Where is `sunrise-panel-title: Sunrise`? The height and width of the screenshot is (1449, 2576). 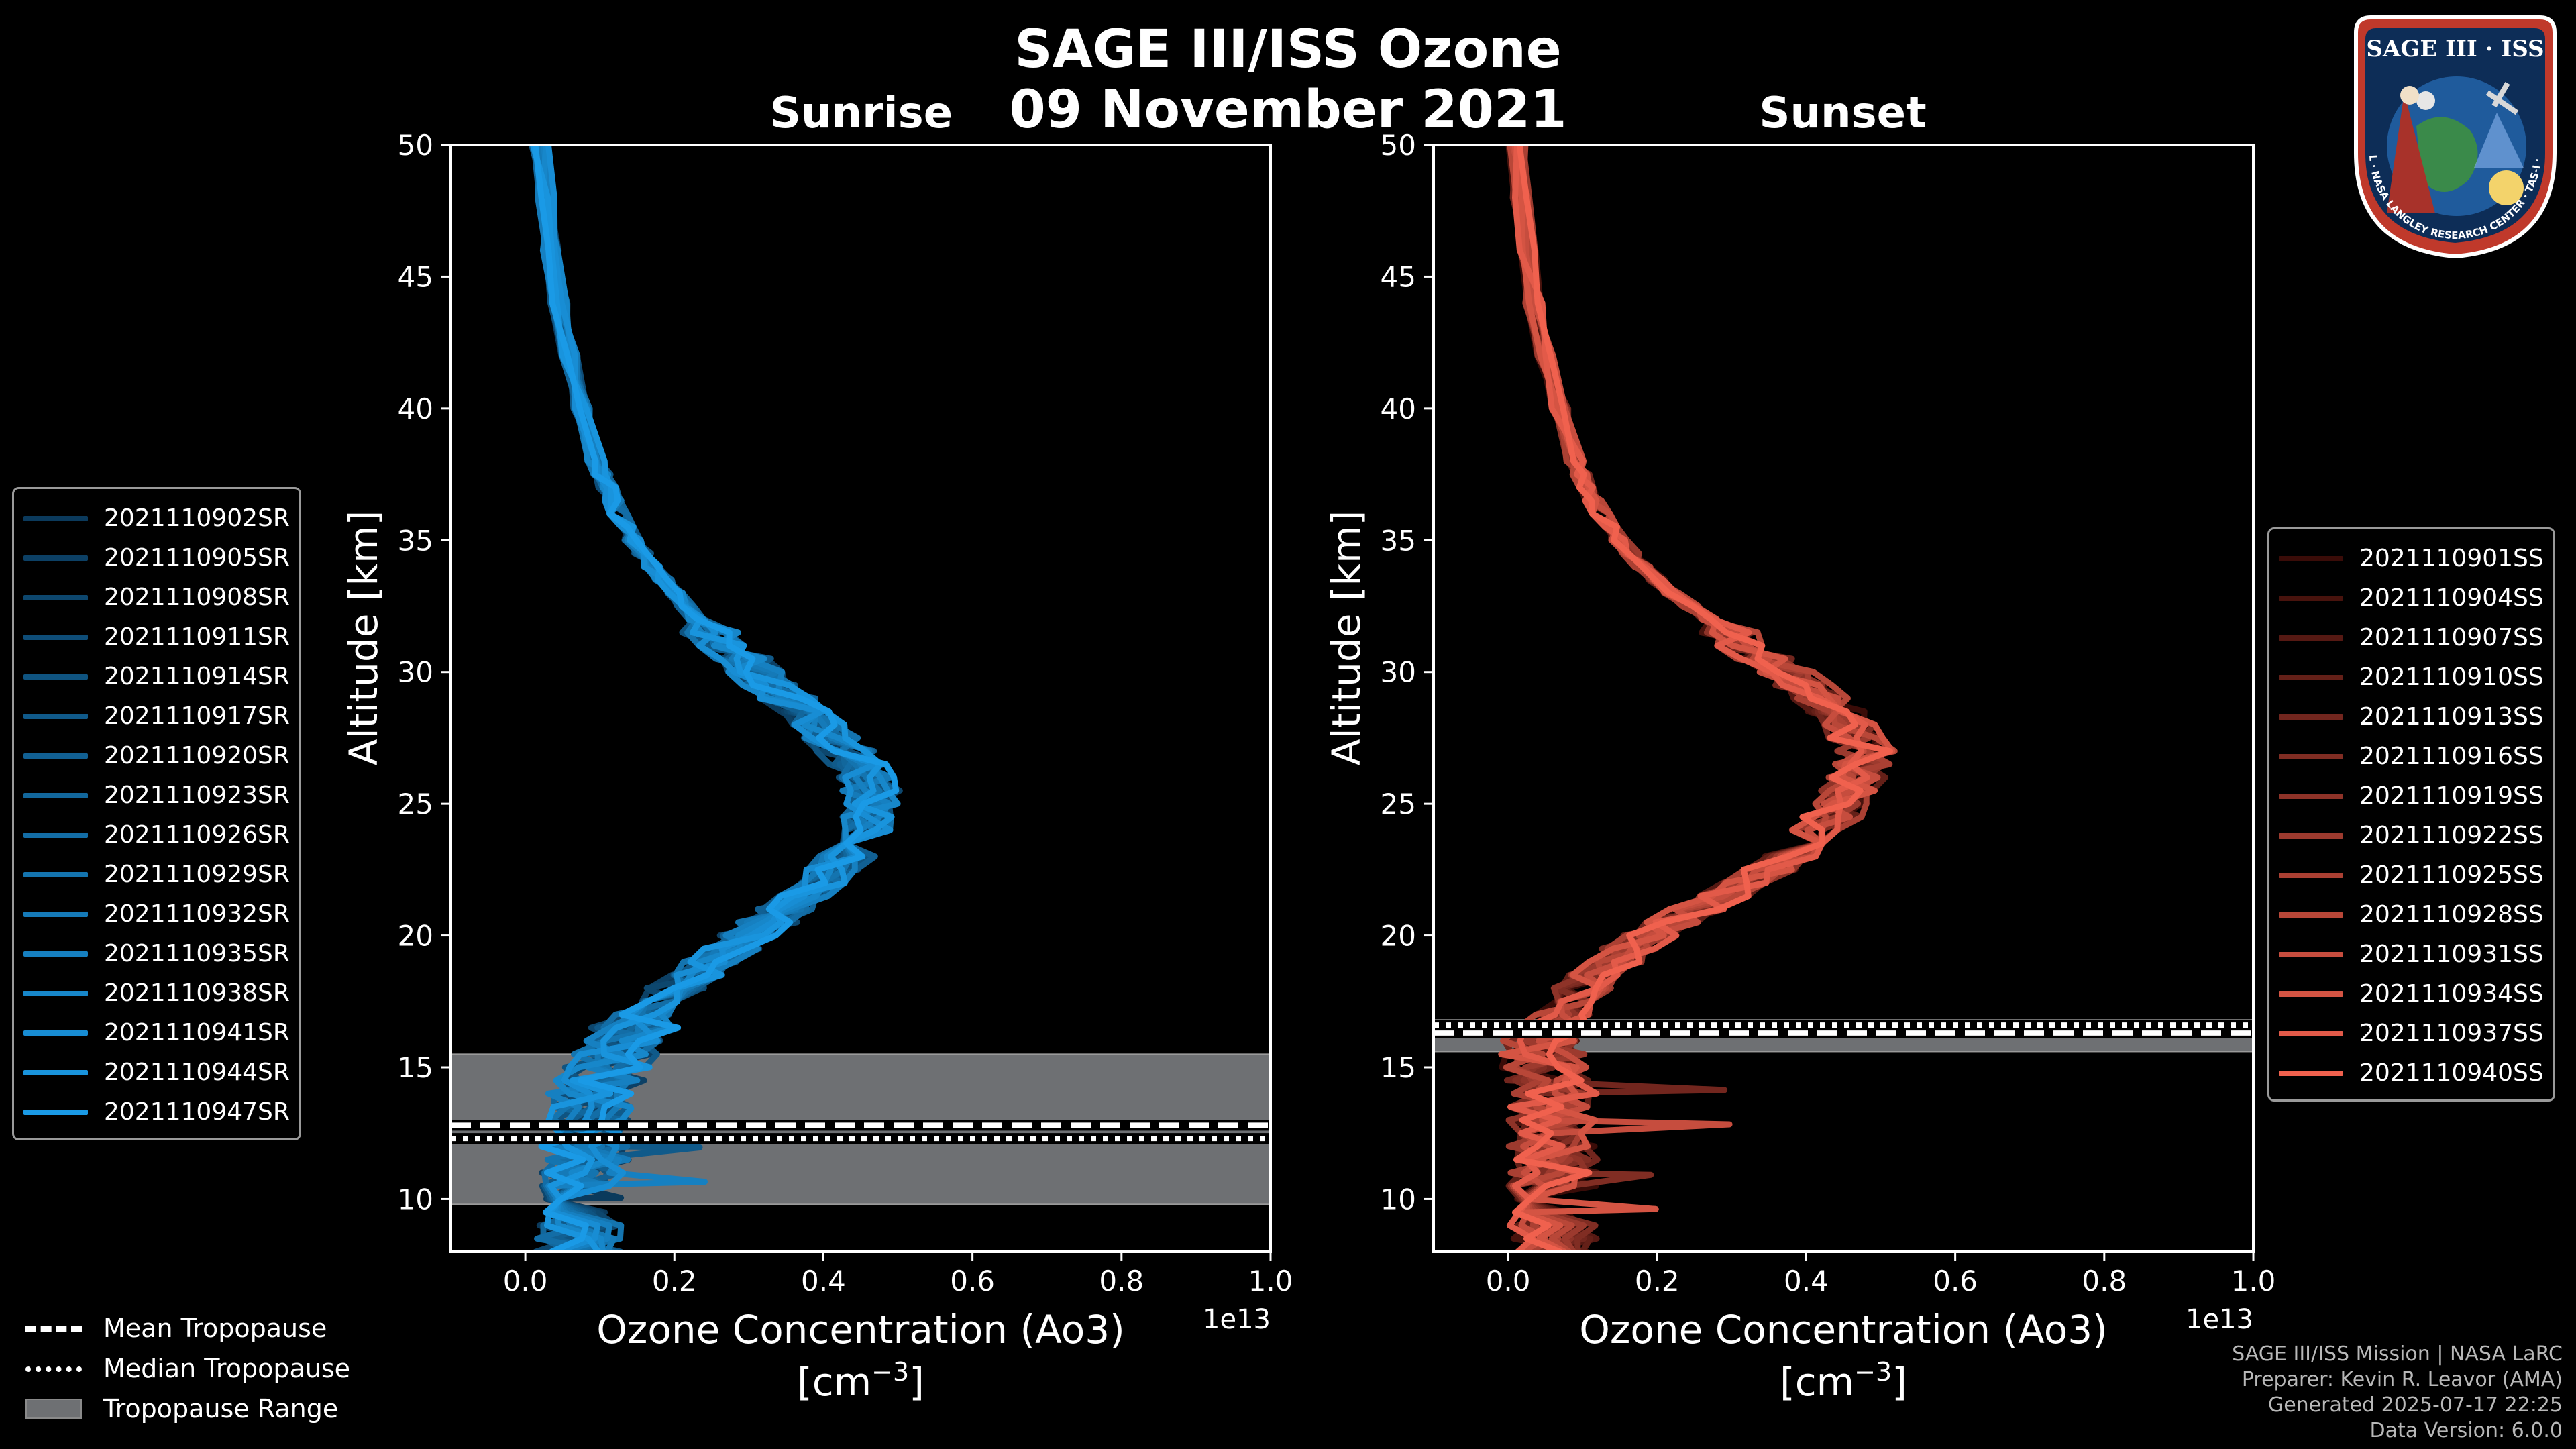 sunrise-panel-title: Sunrise is located at coordinates (861, 113).